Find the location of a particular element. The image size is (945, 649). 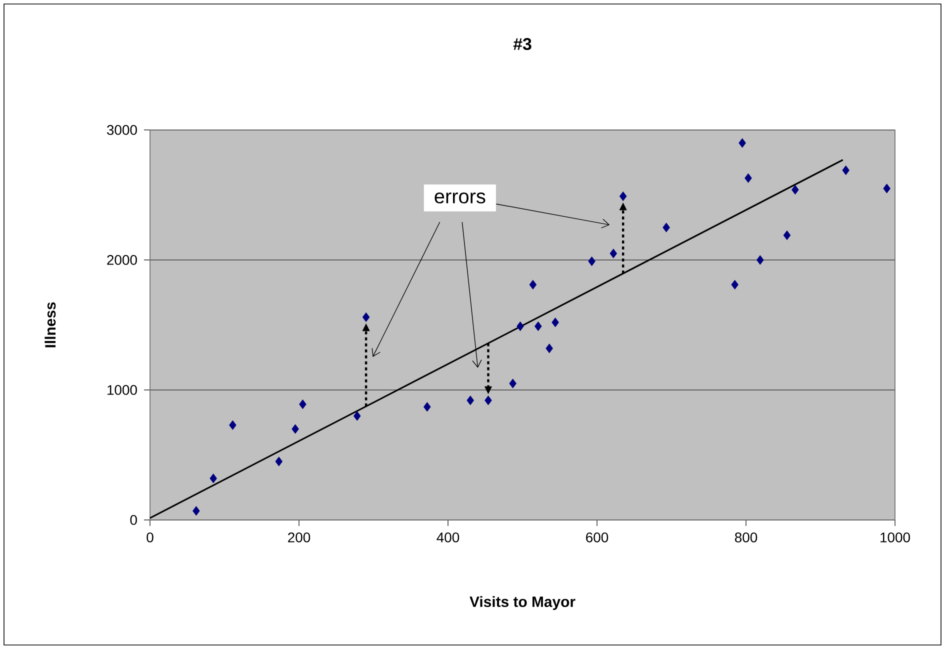

x-tick-label: 200 is located at coordinates (299, 537).